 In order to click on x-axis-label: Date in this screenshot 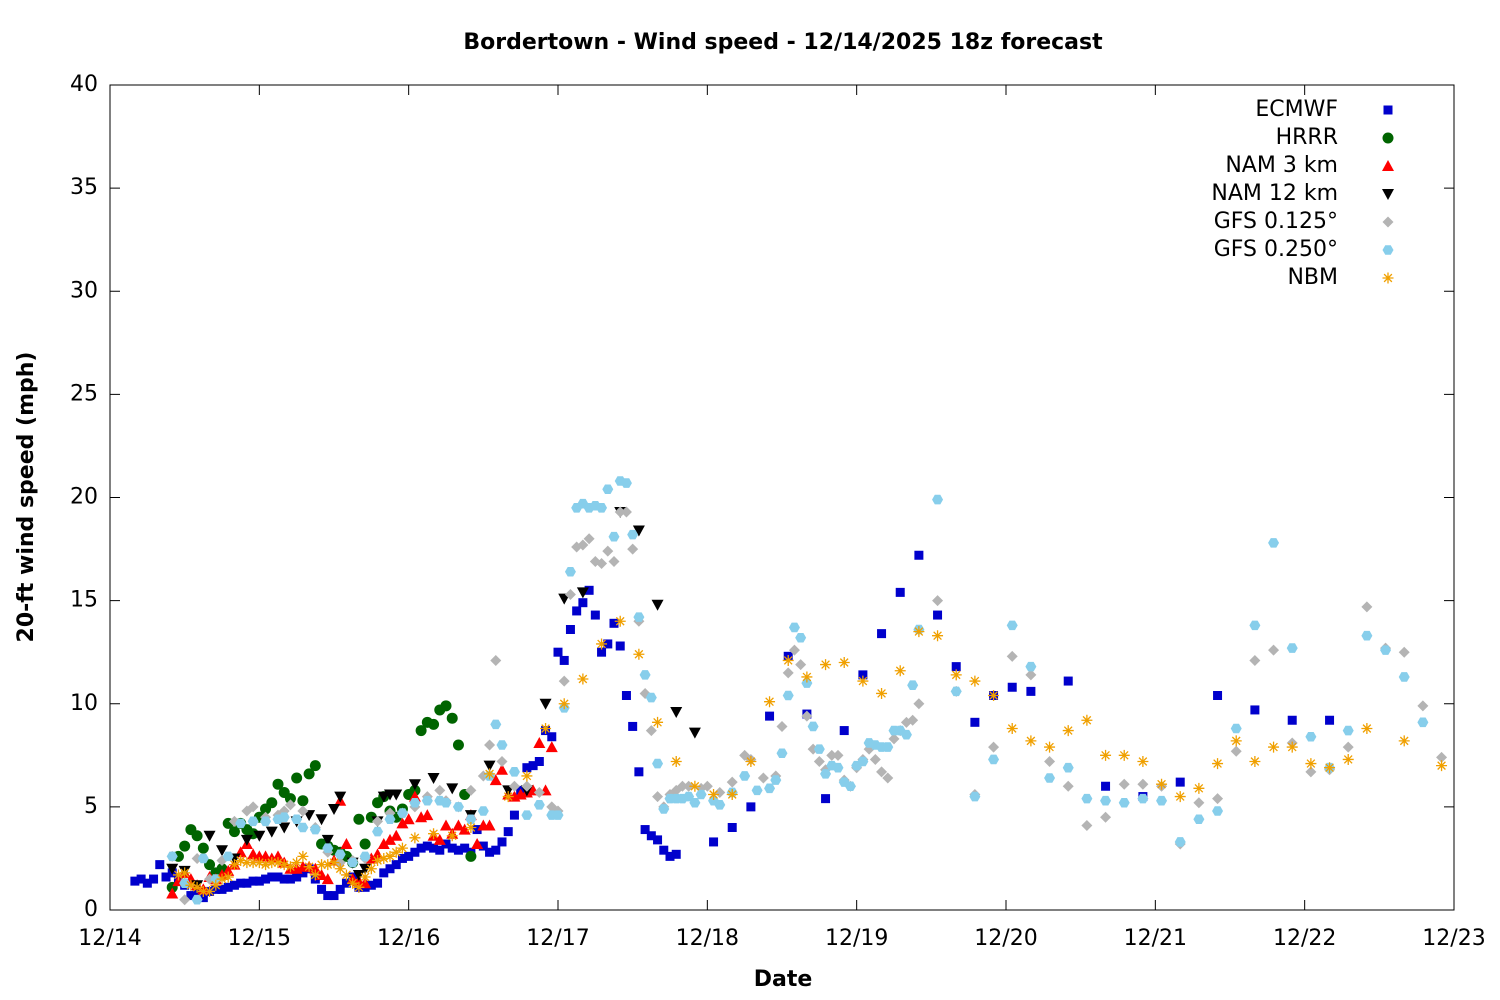, I will do `click(783, 979)`.